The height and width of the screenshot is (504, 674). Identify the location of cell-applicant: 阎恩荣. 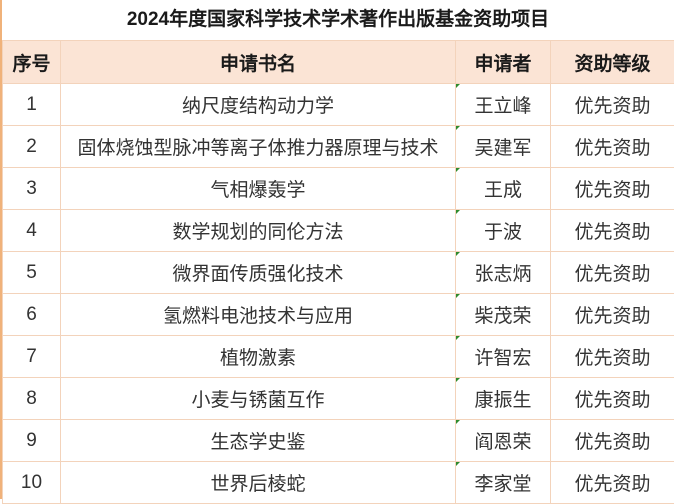
(503, 441).